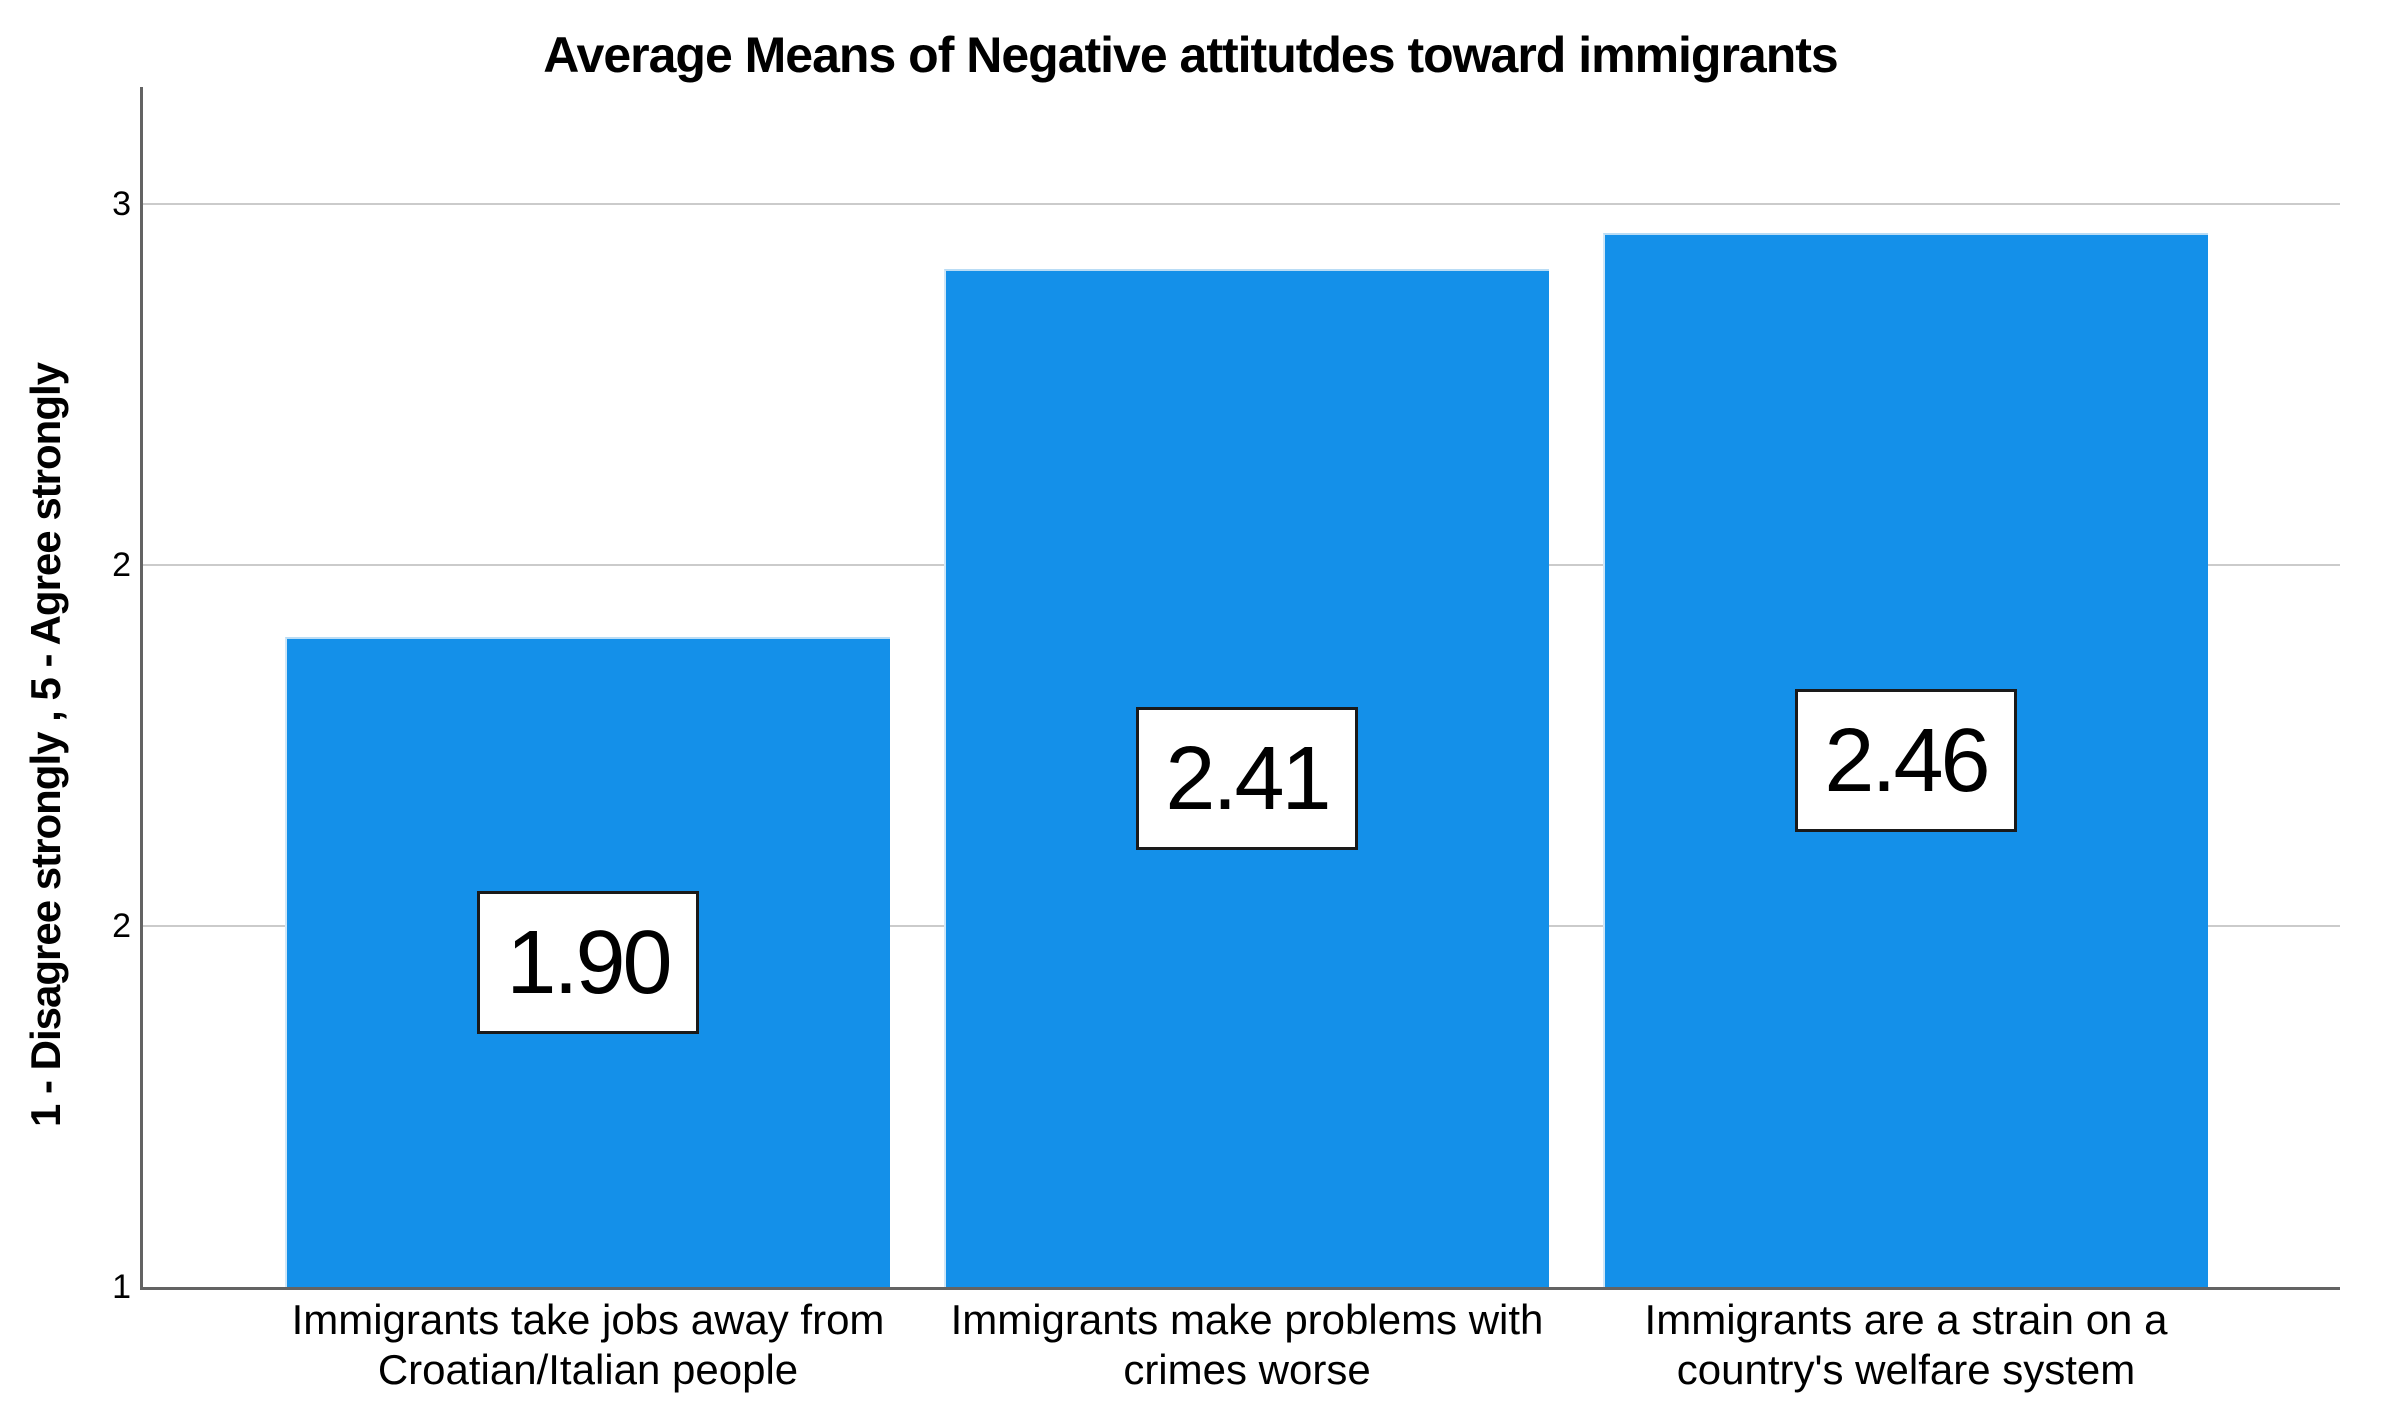 The width and height of the screenshot is (2381, 1402). I want to click on value-label-box: 2.46, so click(1906, 760).